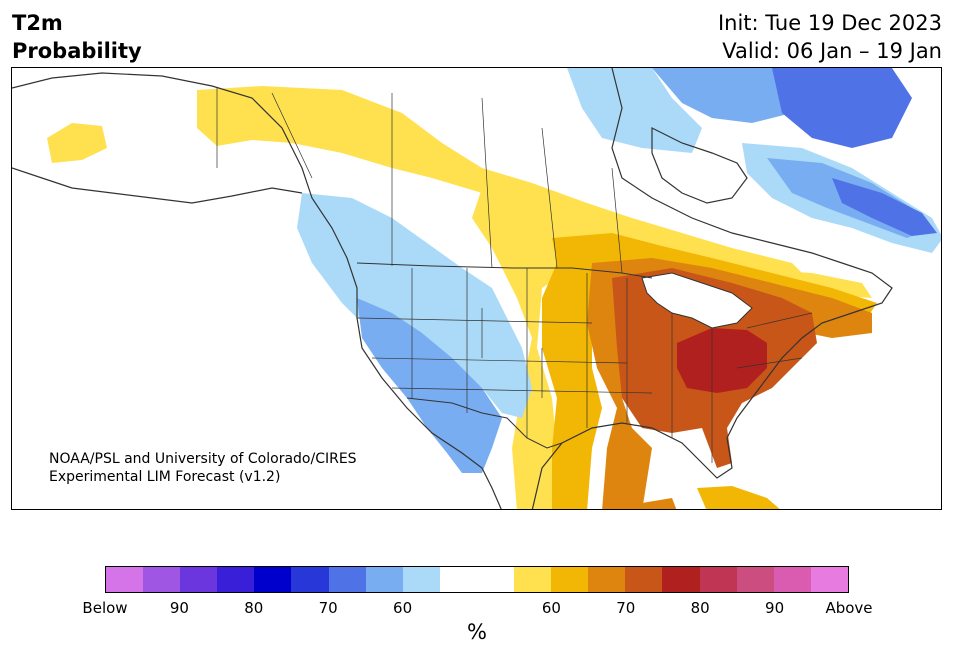 Image resolution: width=953 pixels, height=659 pixels. I want to click on gold-region-cuba, so click(738, 497).